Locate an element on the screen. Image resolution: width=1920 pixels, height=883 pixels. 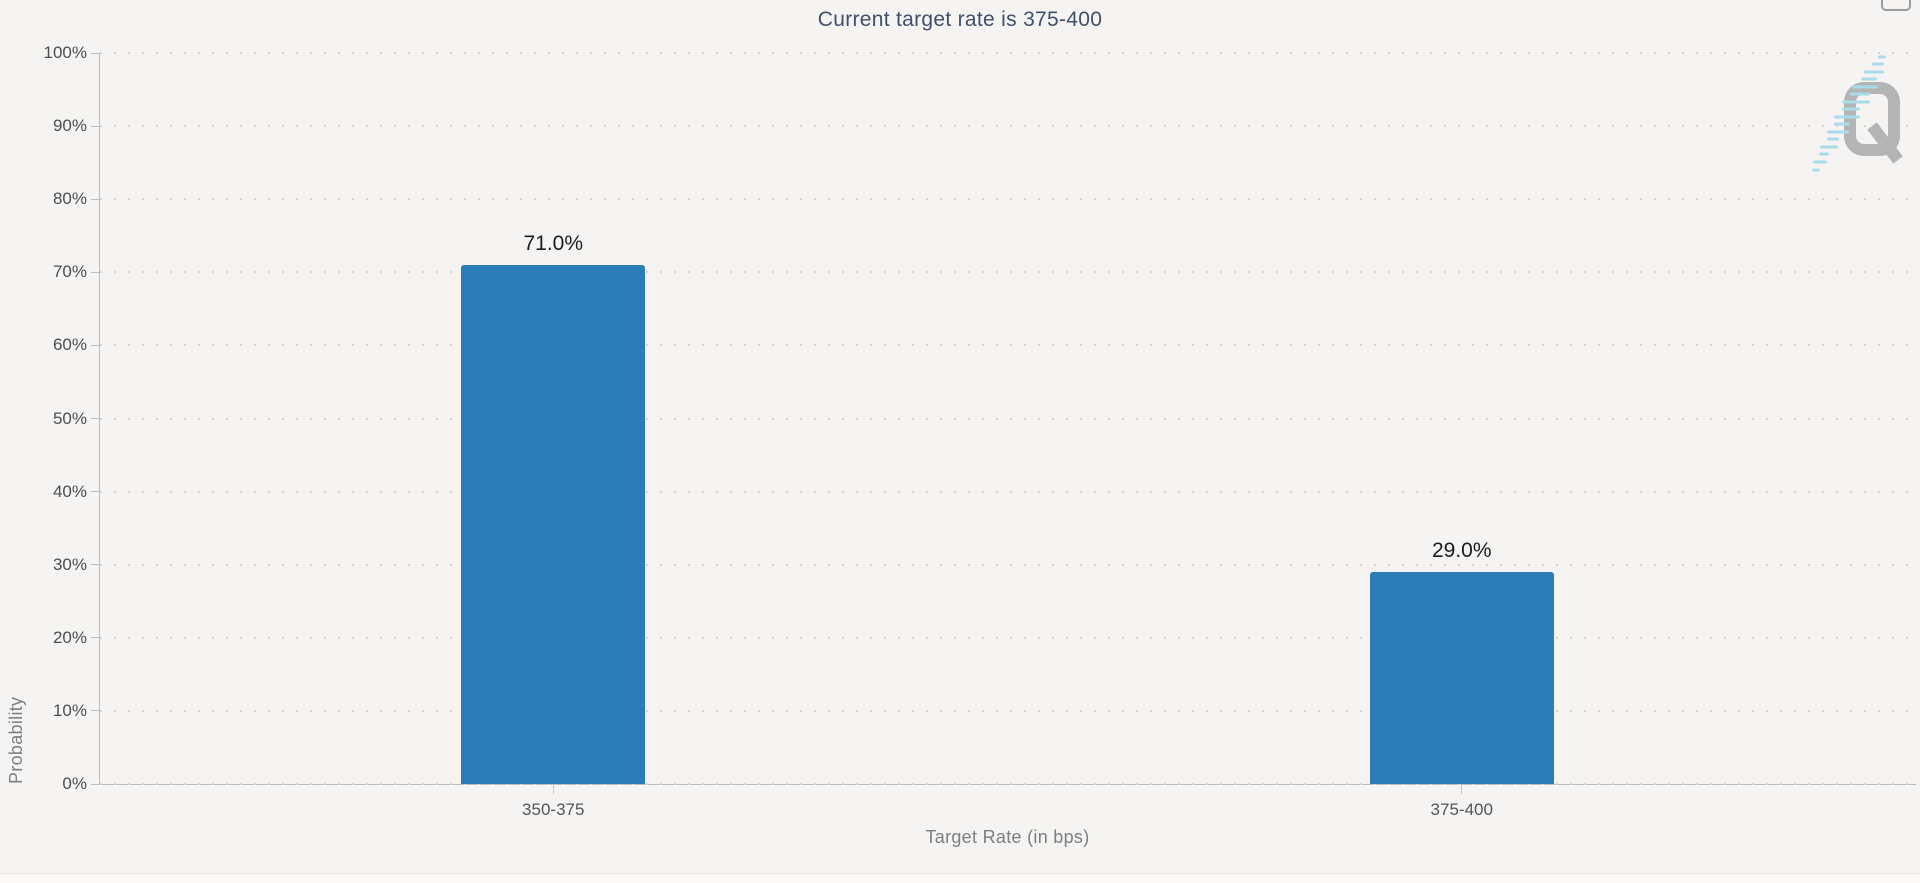
y-tick-label-80: 80% is located at coordinates (69, 199).